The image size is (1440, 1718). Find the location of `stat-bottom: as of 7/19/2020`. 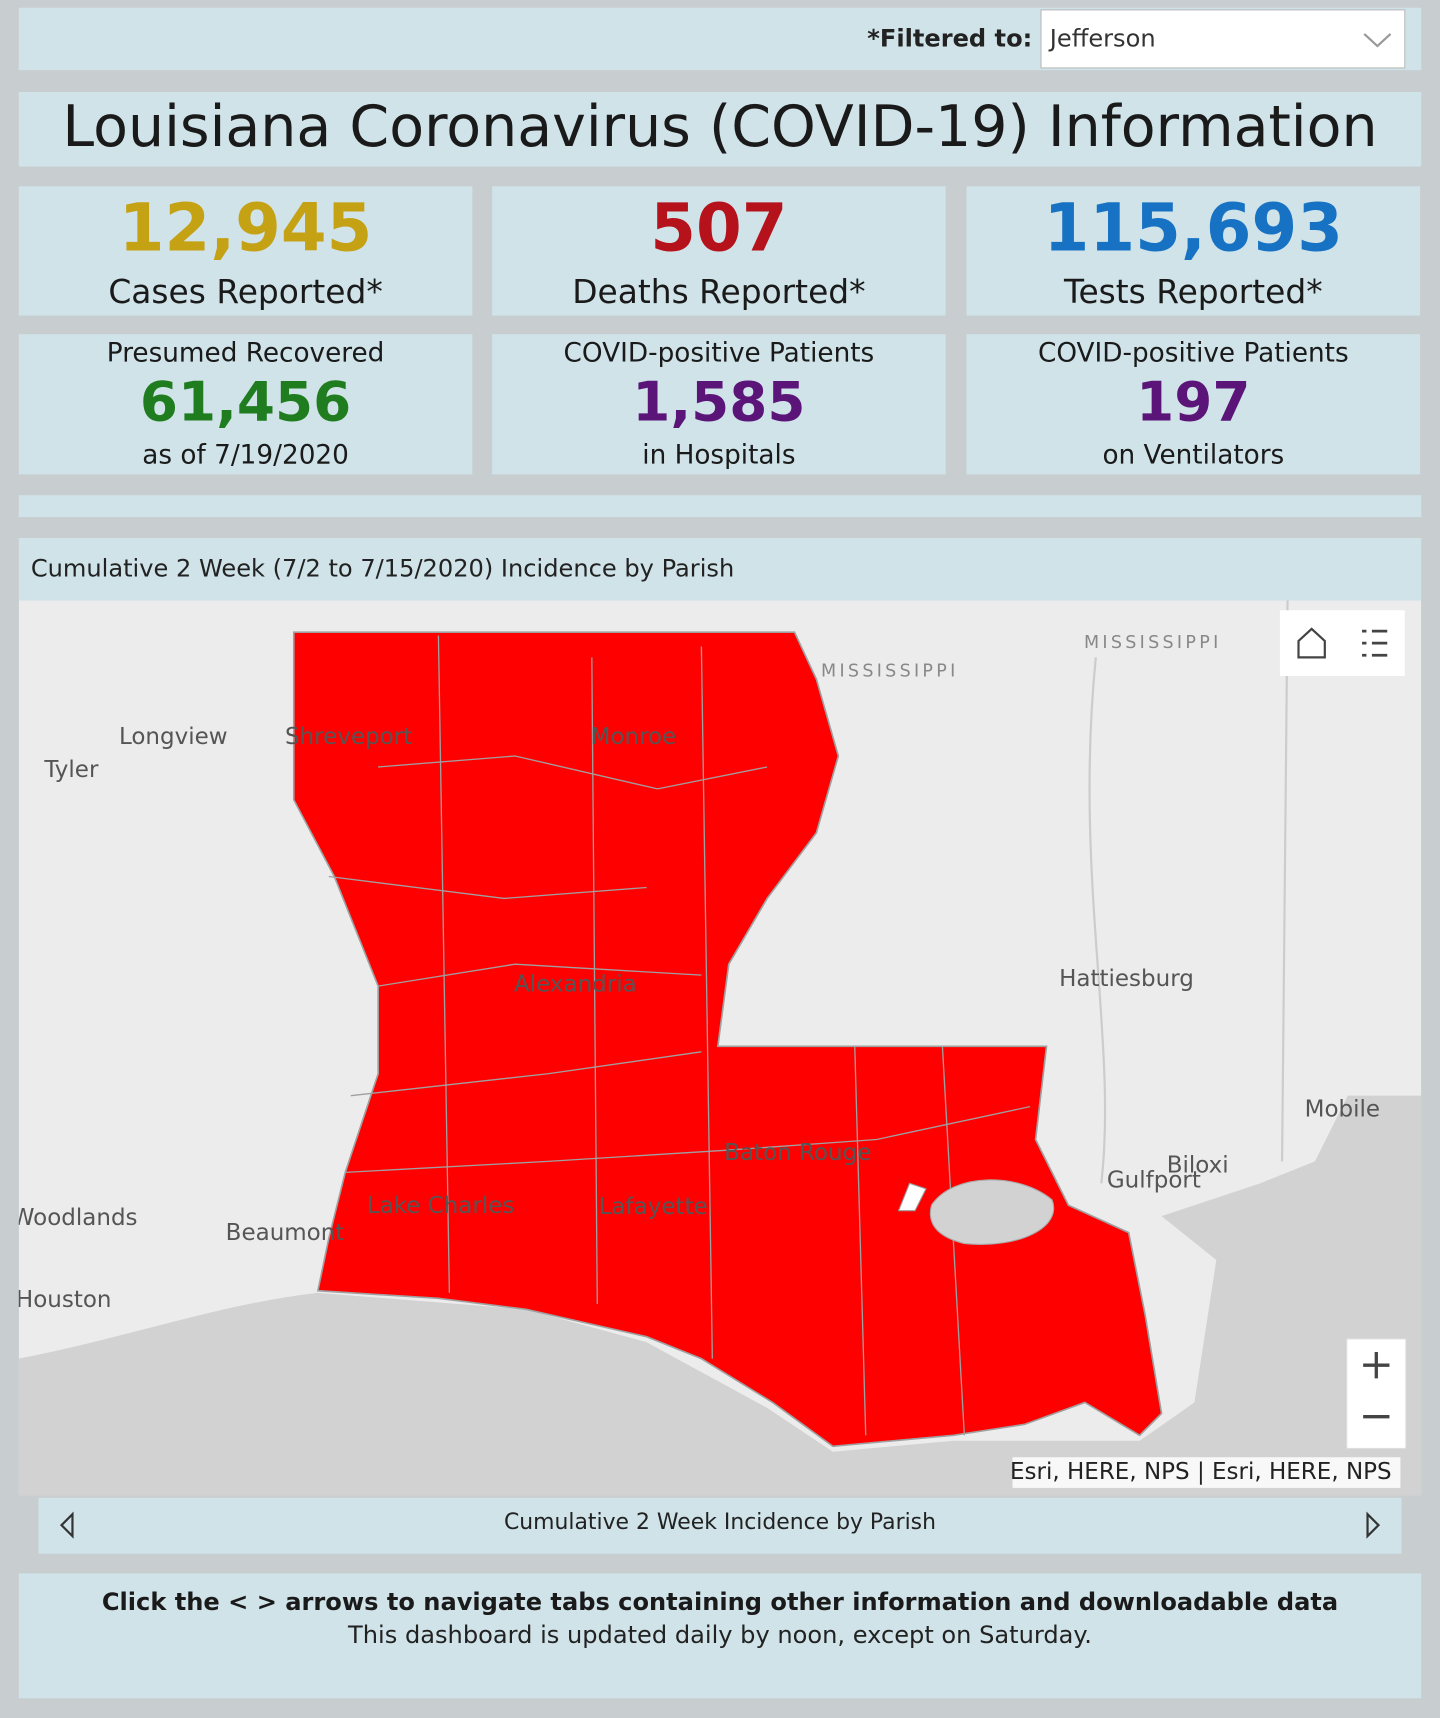

stat-bottom: as of 7/19/2020 is located at coordinates (245, 455).